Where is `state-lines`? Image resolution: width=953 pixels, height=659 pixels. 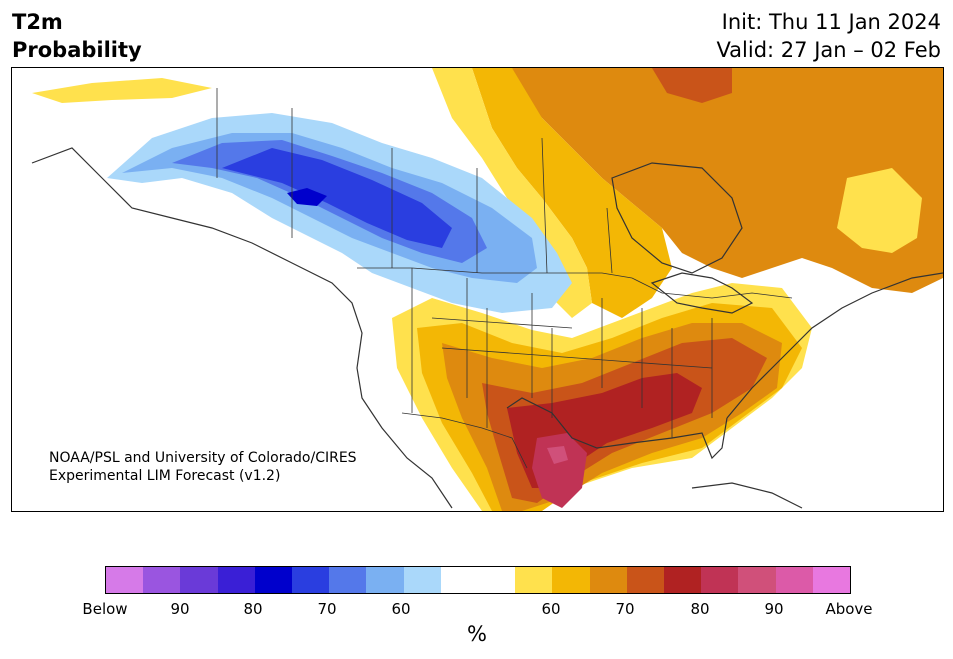
state-lines is located at coordinates (562, 353).